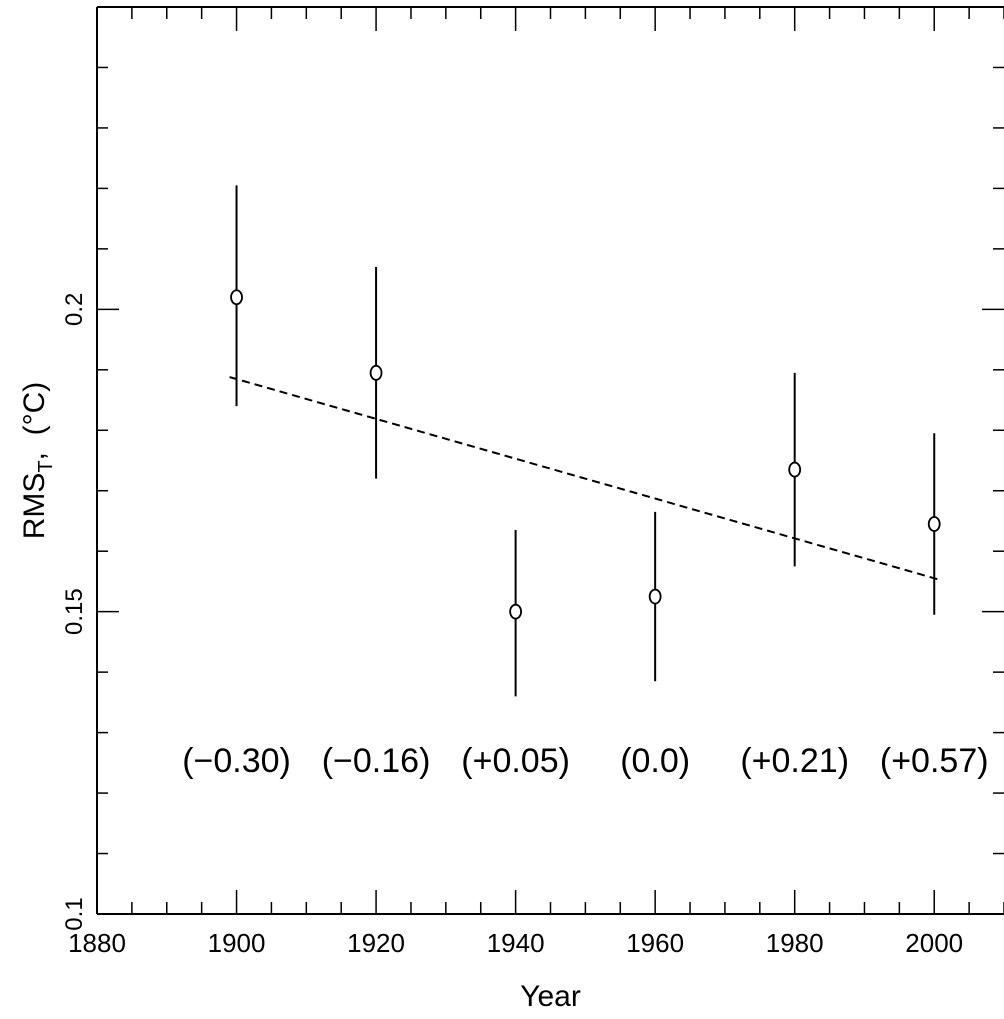 This screenshot has width=1004, height=1019. I want to click on x-tick-label: 1980, so click(795, 943).